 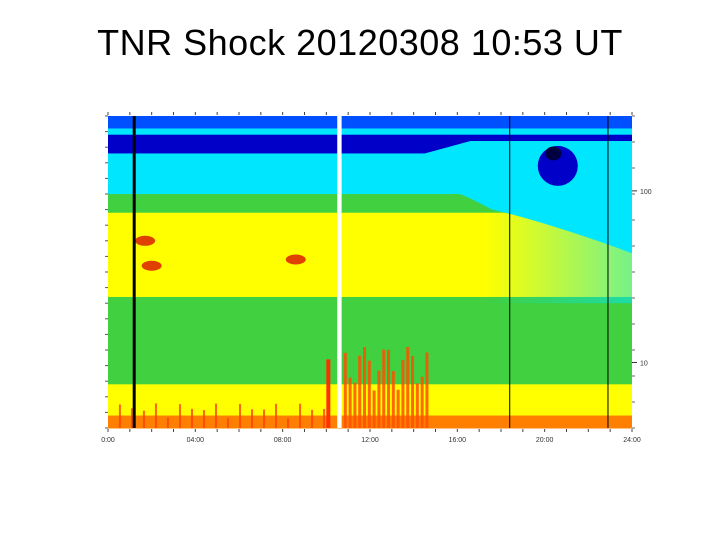 What do you see at coordinates (196, 440) in the screenshot?
I see `x-tick-label: 04:00` at bounding box center [196, 440].